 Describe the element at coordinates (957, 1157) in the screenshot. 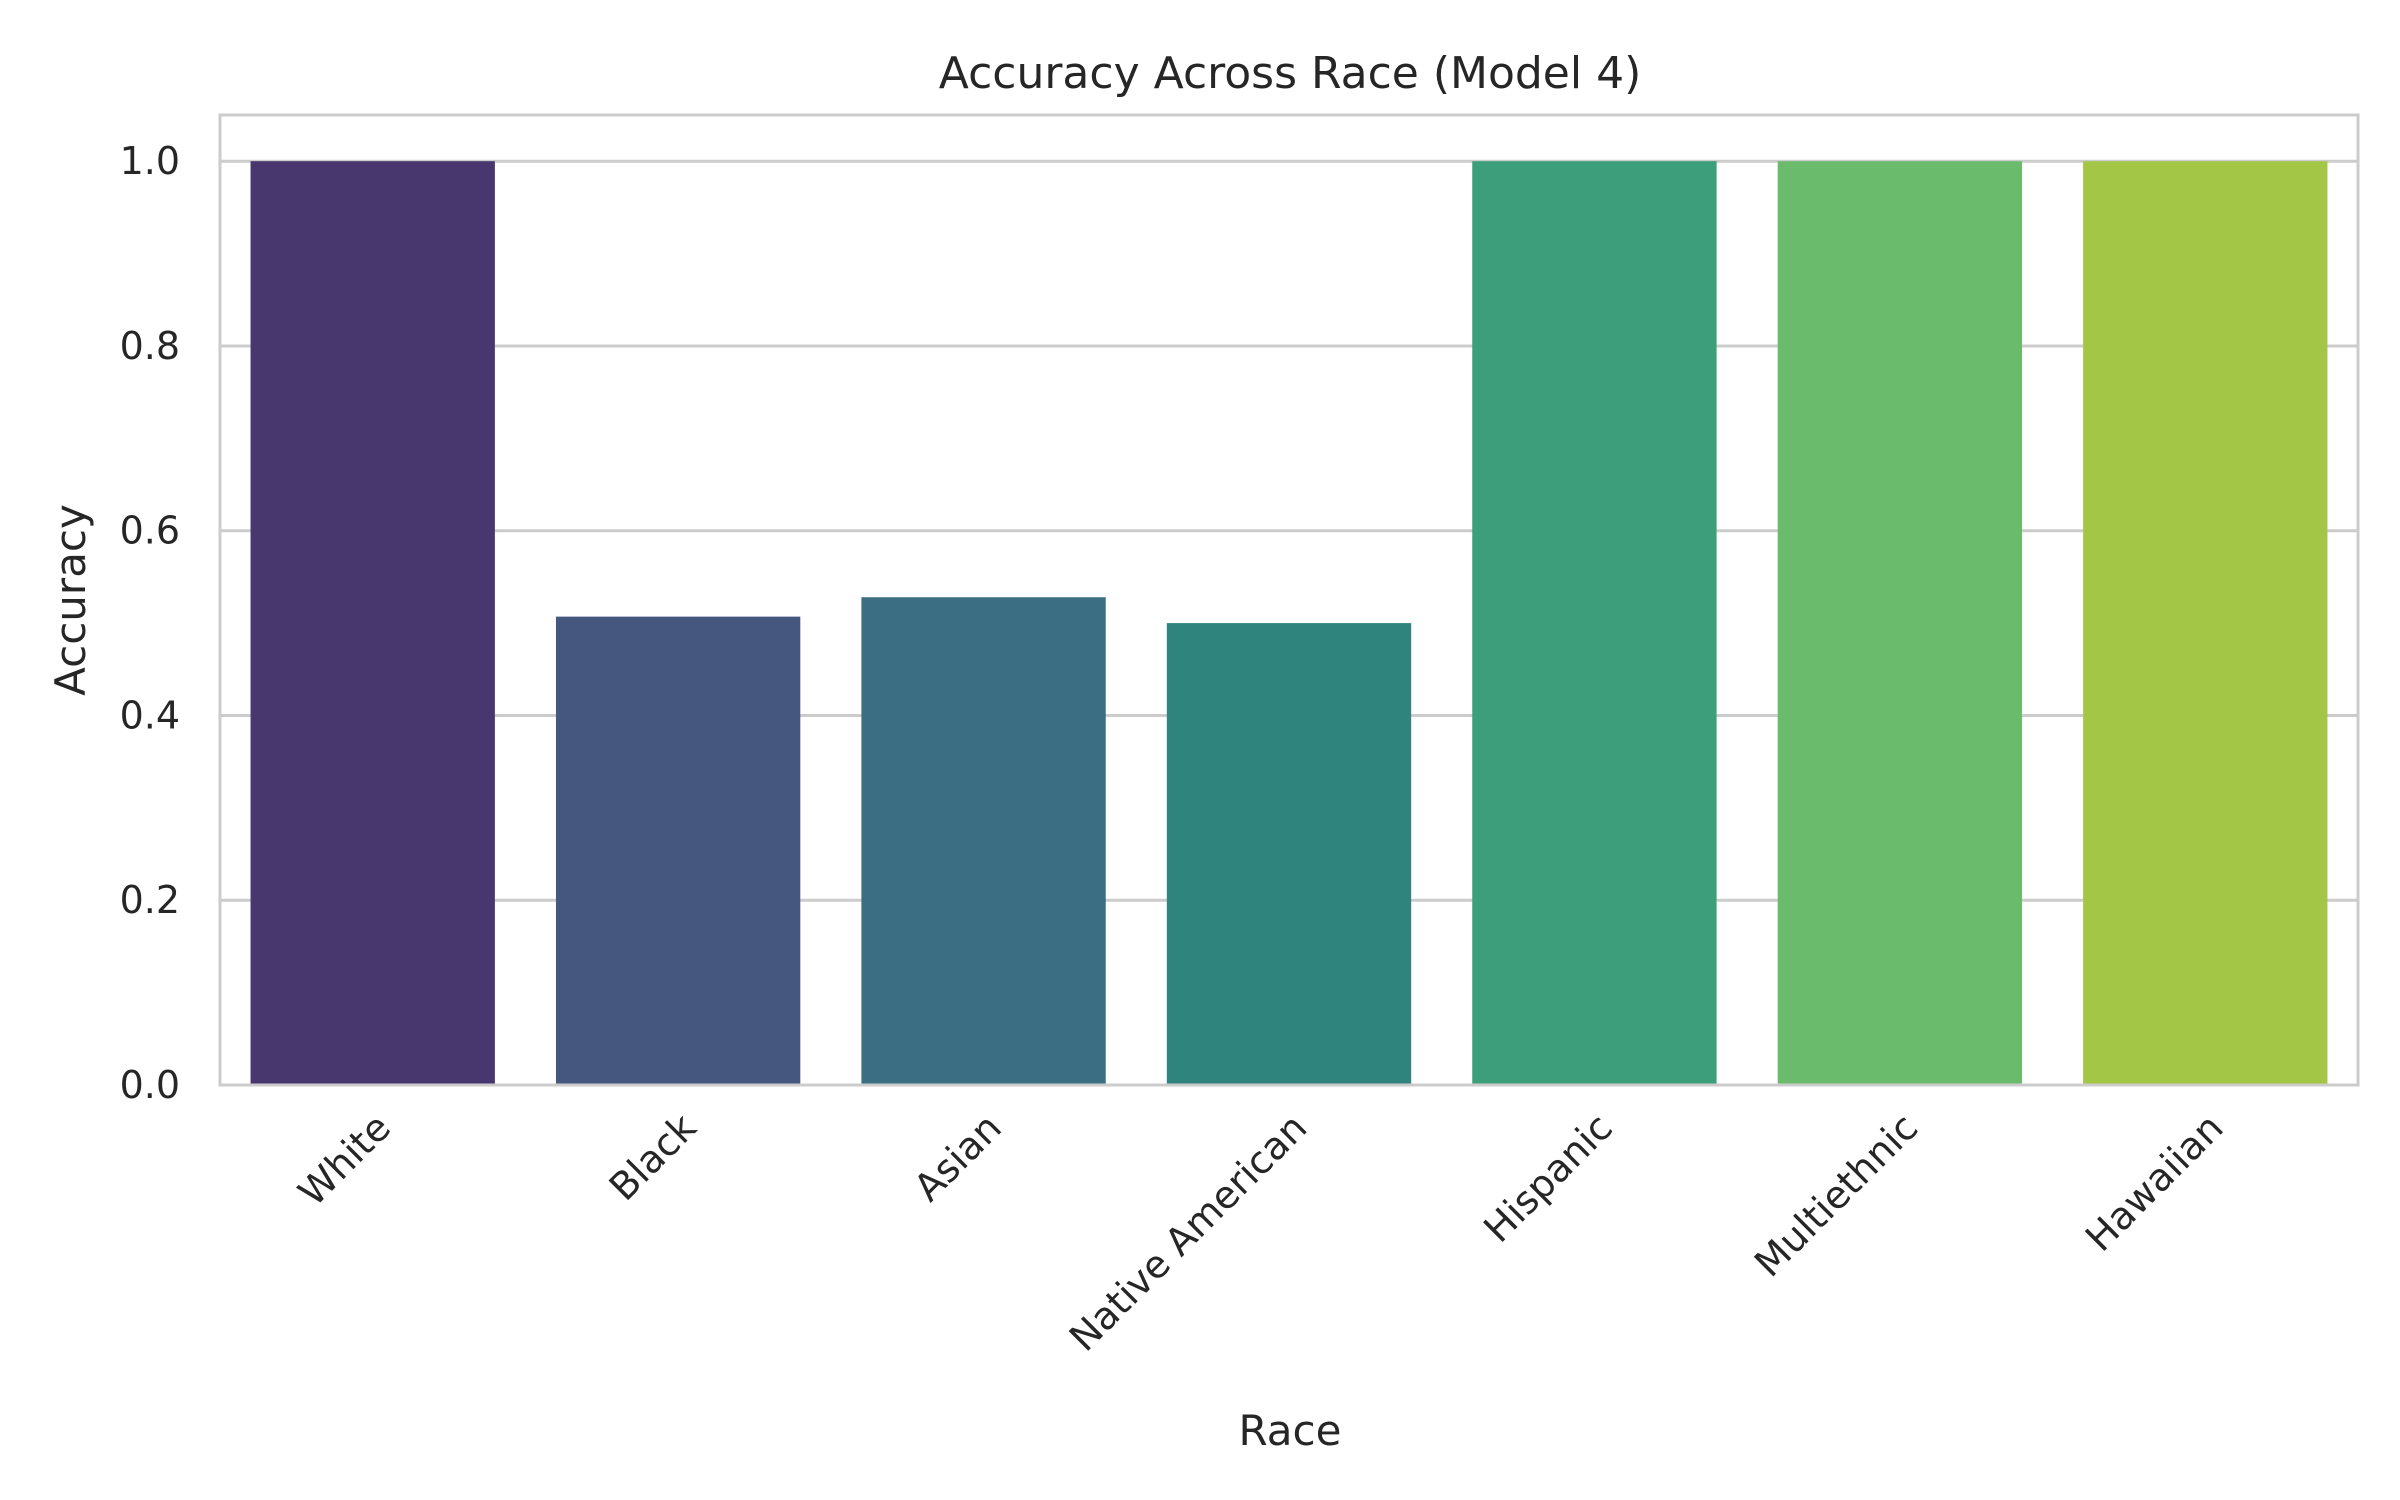

I see `x-tick-label: Asian` at that location.